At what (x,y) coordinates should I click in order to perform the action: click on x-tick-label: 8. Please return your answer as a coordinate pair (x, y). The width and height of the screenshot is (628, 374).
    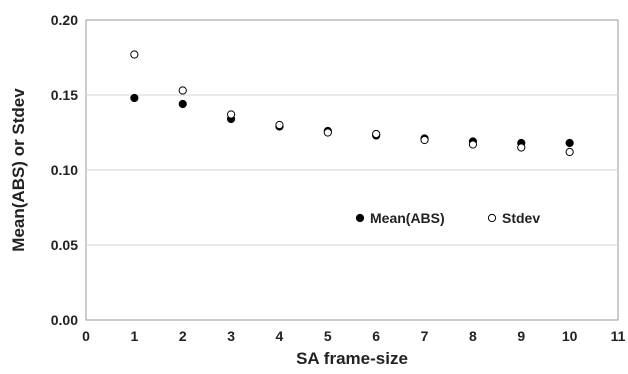
    Looking at the image, I should click on (473, 336).